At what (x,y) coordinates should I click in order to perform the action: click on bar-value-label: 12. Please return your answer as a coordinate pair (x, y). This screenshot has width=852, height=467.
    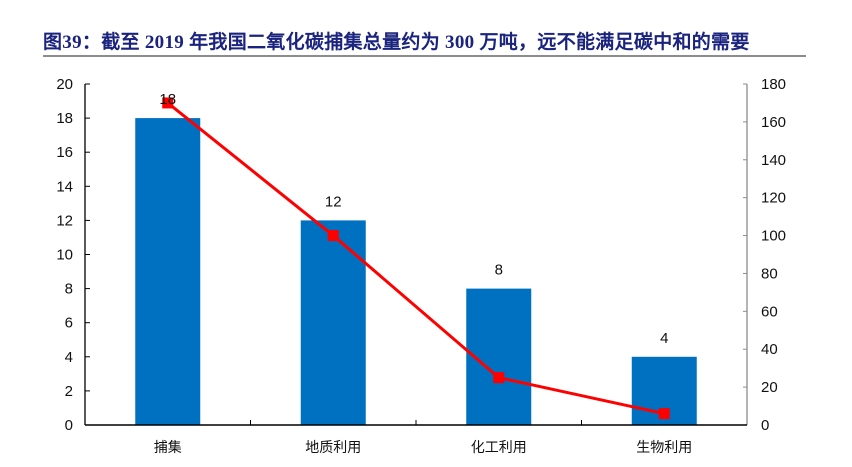
    Looking at the image, I should click on (333, 201).